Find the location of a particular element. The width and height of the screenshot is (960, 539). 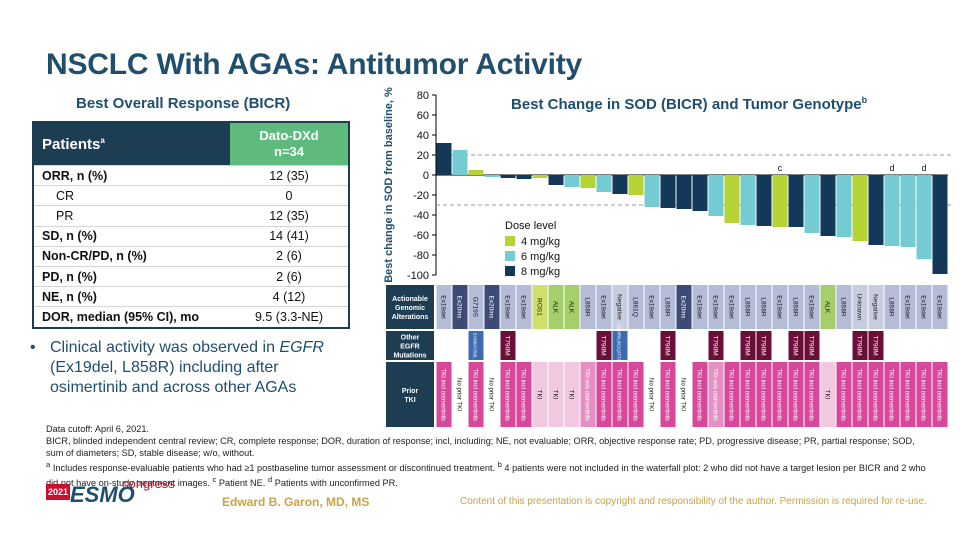

patients-header: Patientsa is located at coordinates (131, 144).